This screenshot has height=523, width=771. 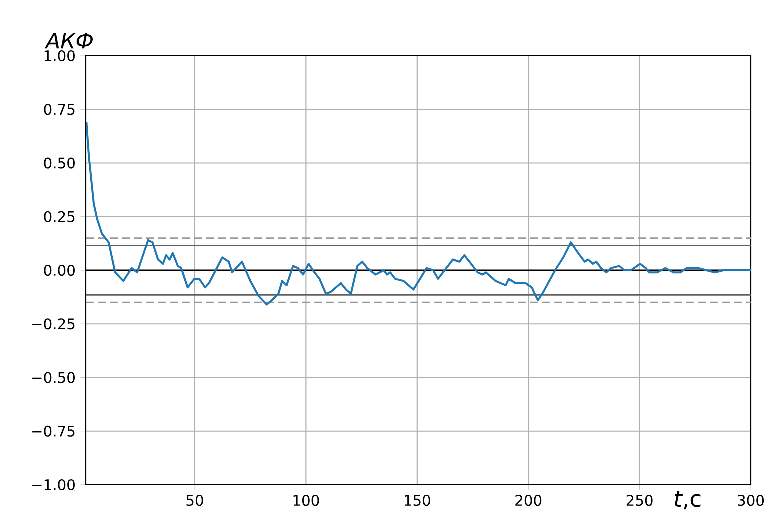 I want to click on y-tick-label: 0.75, so click(x=59, y=110).